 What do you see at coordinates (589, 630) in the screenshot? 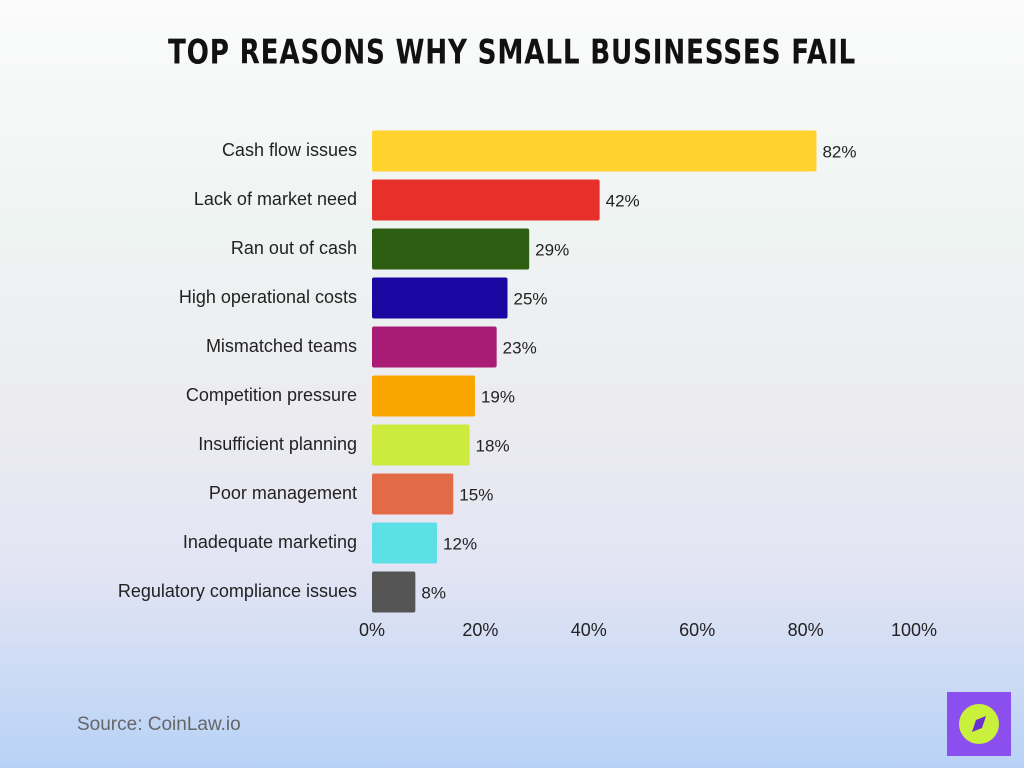
I see `x-tick-label: 40%` at bounding box center [589, 630].